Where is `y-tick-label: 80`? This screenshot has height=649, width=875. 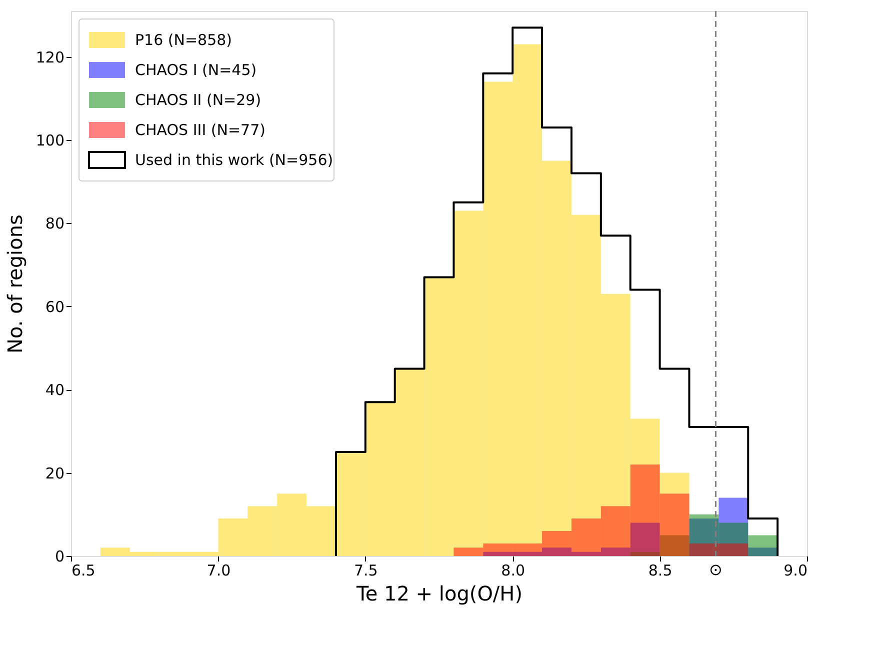 y-tick-label: 80 is located at coordinates (54, 223).